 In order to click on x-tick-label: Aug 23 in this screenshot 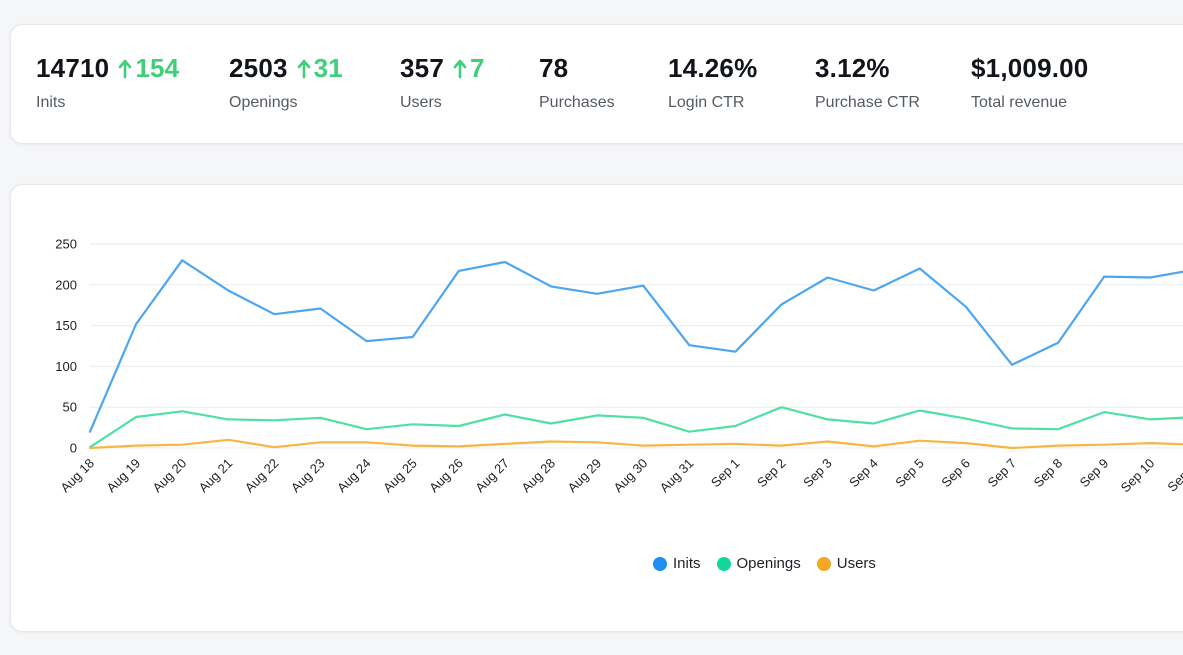, I will do `click(308, 476)`.